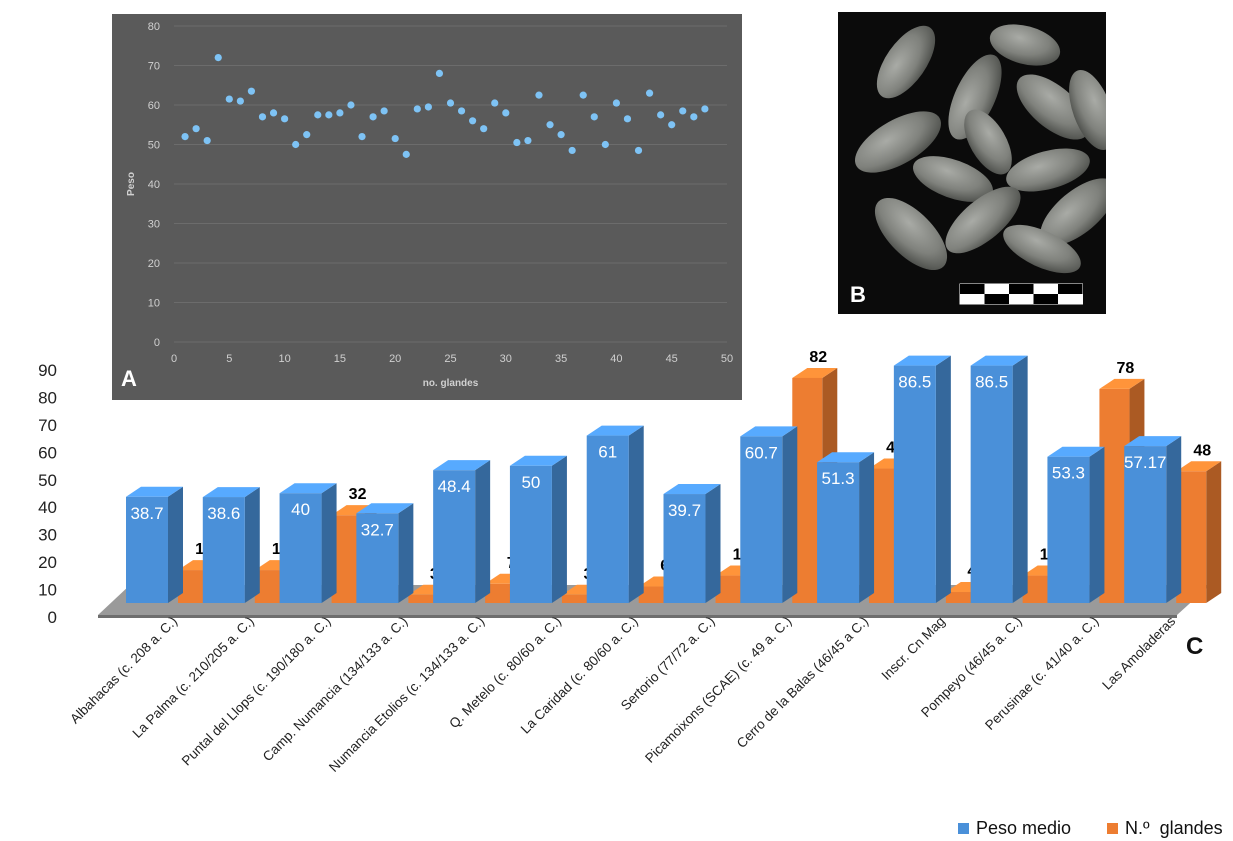  Describe the element at coordinates (858, 294) in the screenshot. I see `panel-label-b: B` at that location.